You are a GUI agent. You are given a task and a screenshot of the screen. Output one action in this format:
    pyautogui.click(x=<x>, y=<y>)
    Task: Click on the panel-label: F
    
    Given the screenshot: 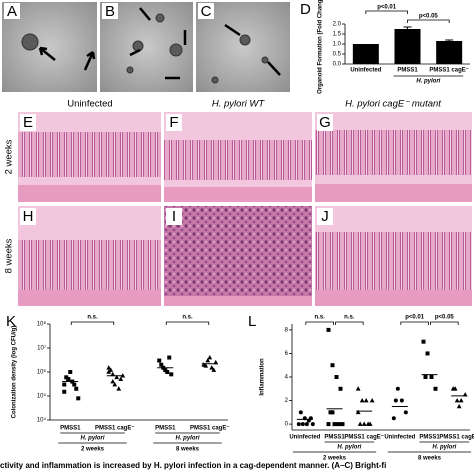 What is the action you would take?
    pyautogui.click(x=173, y=122)
    